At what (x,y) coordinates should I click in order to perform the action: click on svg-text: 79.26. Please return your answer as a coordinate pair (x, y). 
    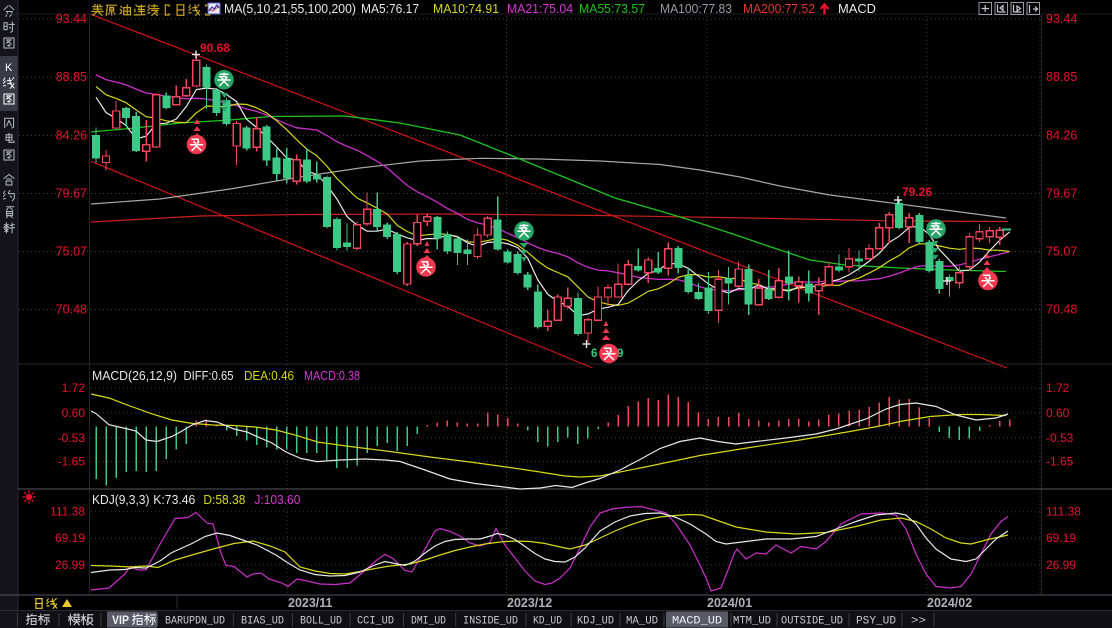
    Looking at the image, I should click on (917, 192).